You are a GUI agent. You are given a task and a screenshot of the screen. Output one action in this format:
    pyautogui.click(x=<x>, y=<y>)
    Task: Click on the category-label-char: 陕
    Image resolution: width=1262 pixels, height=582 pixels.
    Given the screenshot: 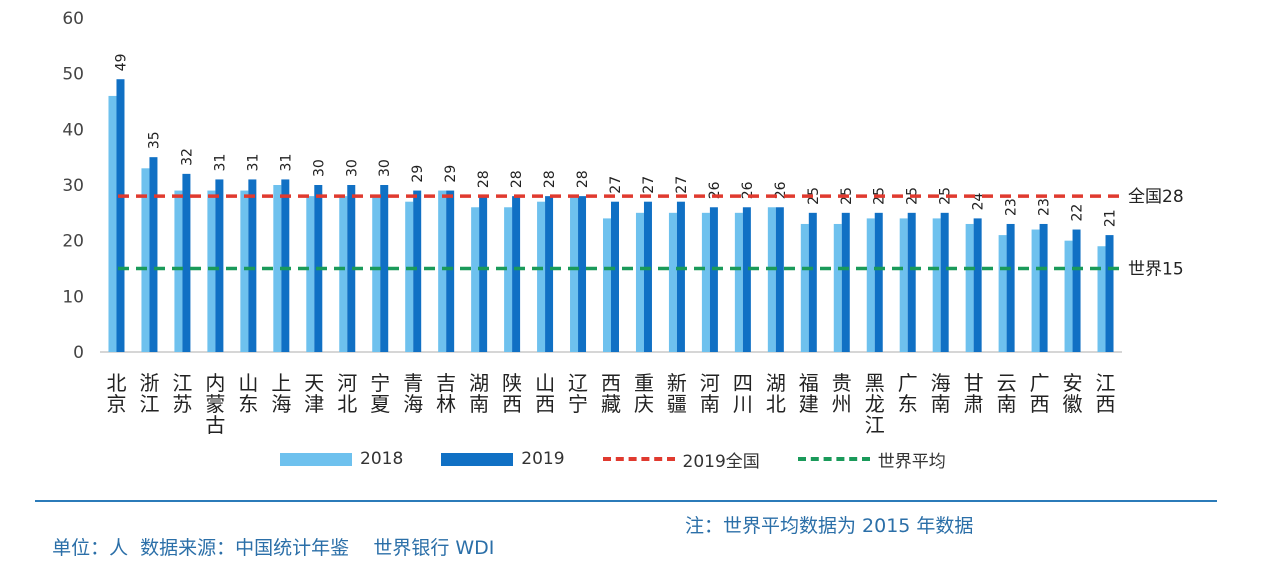 What is the action you would take?
    pyautogui.click(x=512, y=383)
    